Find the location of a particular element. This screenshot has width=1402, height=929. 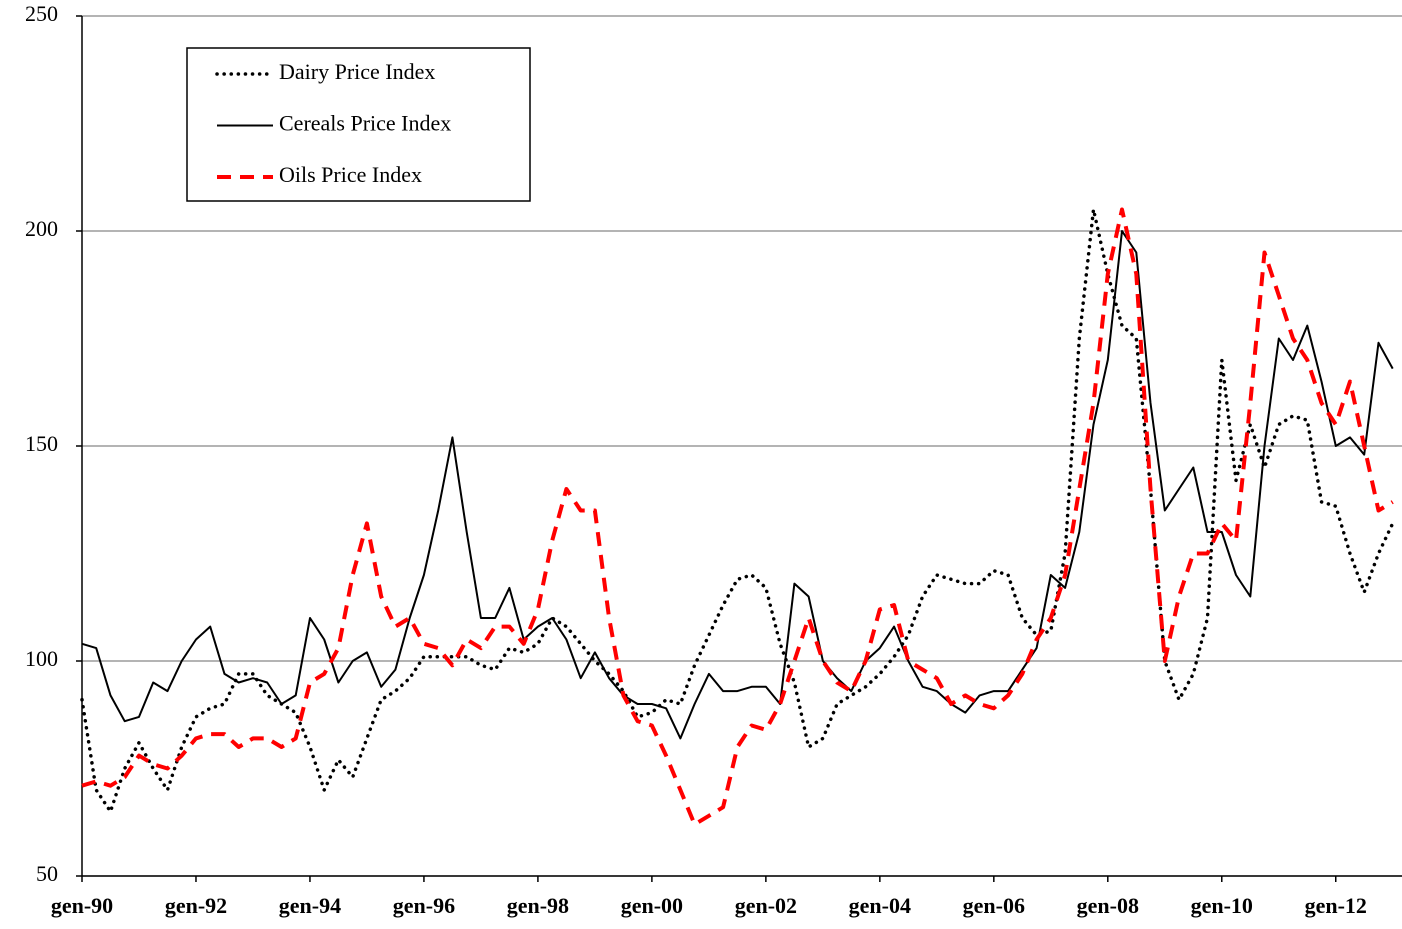

y-tick-label: 250 is located at coordinates (41, 13).